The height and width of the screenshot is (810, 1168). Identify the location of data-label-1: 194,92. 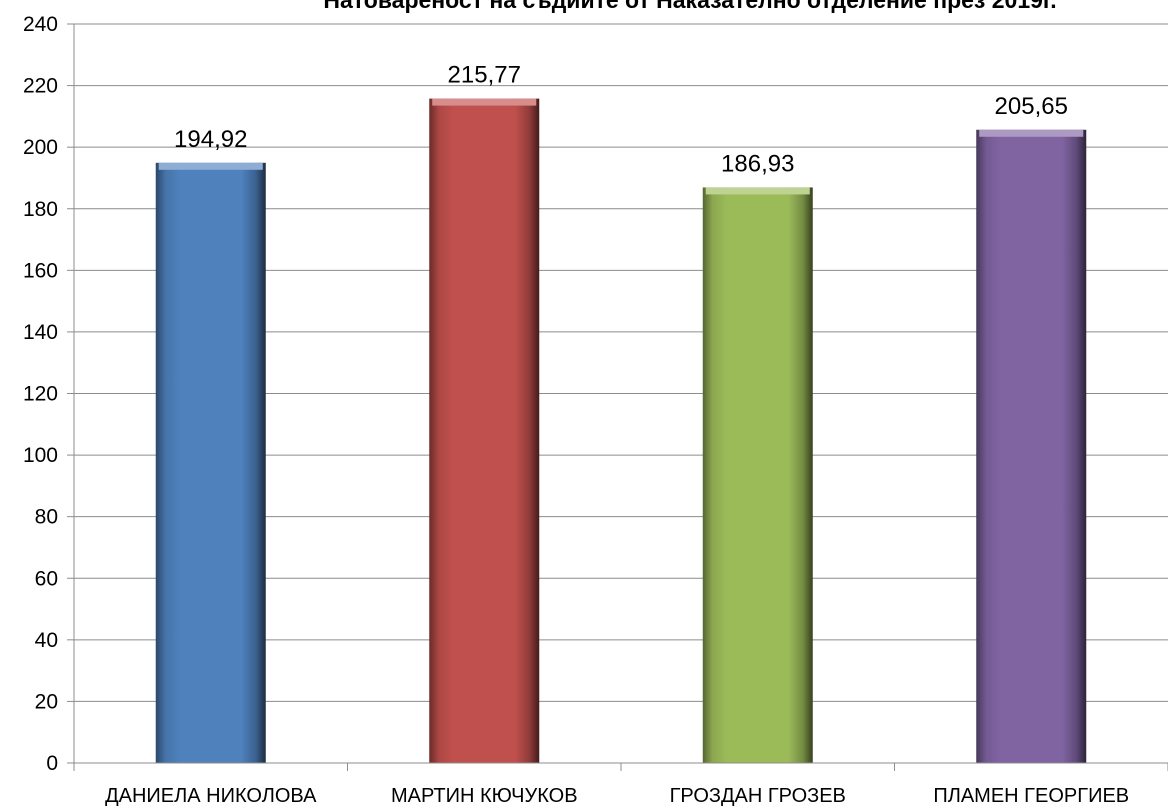
(210, 139).